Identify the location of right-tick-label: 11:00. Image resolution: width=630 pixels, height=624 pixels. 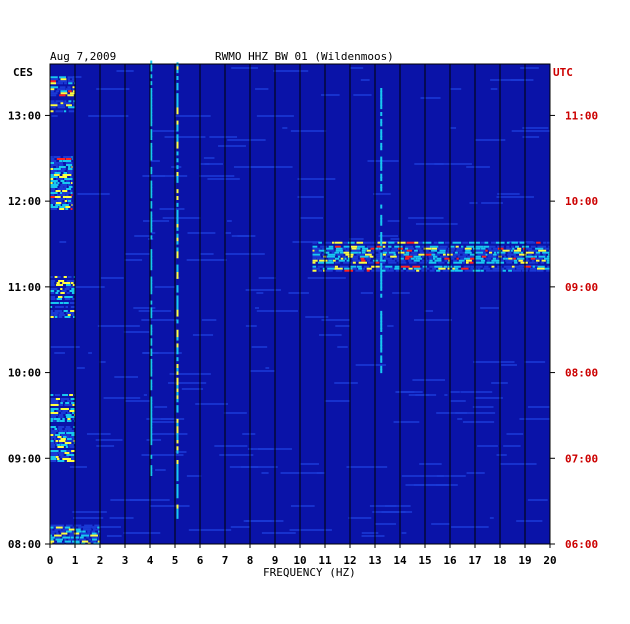
(581, 115).